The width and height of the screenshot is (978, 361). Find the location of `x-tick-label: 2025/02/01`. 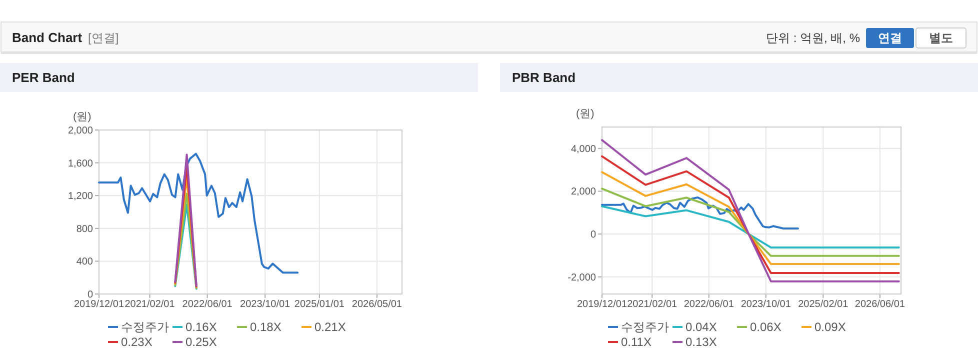

x-tick-label: 2025/02/01 is located at coordinates (823, 304).